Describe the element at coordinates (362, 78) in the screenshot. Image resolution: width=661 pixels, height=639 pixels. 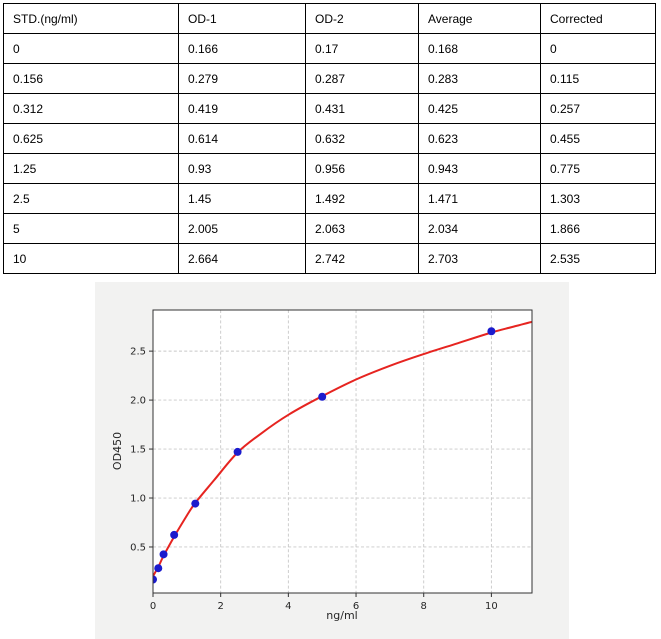
I see `table-cell: 0.287` at that location.